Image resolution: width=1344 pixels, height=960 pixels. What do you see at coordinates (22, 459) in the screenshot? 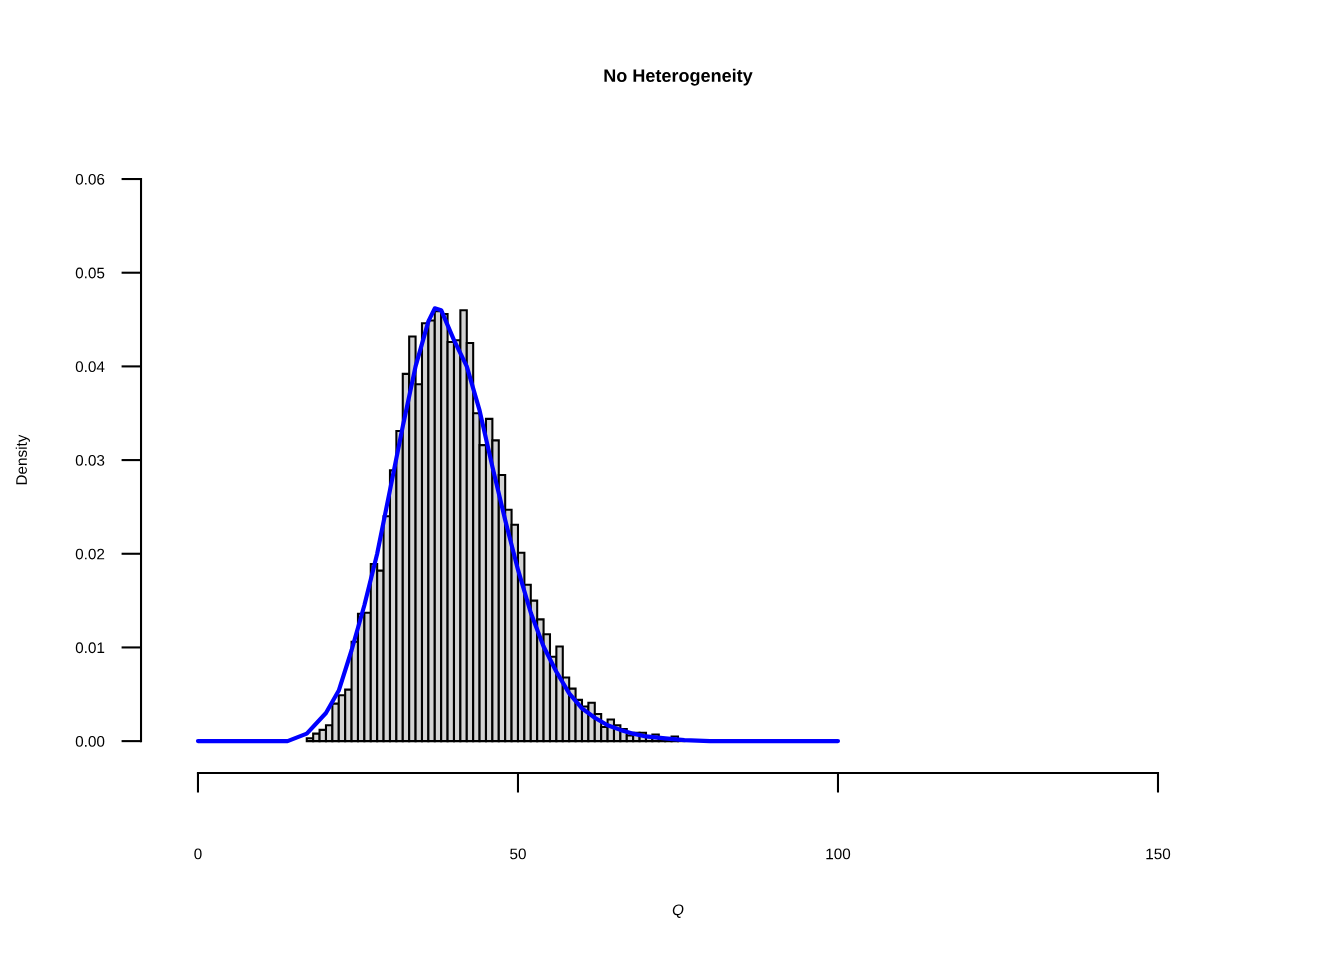
I see `y-axis-title: Density` at bounding box center [22, 459].